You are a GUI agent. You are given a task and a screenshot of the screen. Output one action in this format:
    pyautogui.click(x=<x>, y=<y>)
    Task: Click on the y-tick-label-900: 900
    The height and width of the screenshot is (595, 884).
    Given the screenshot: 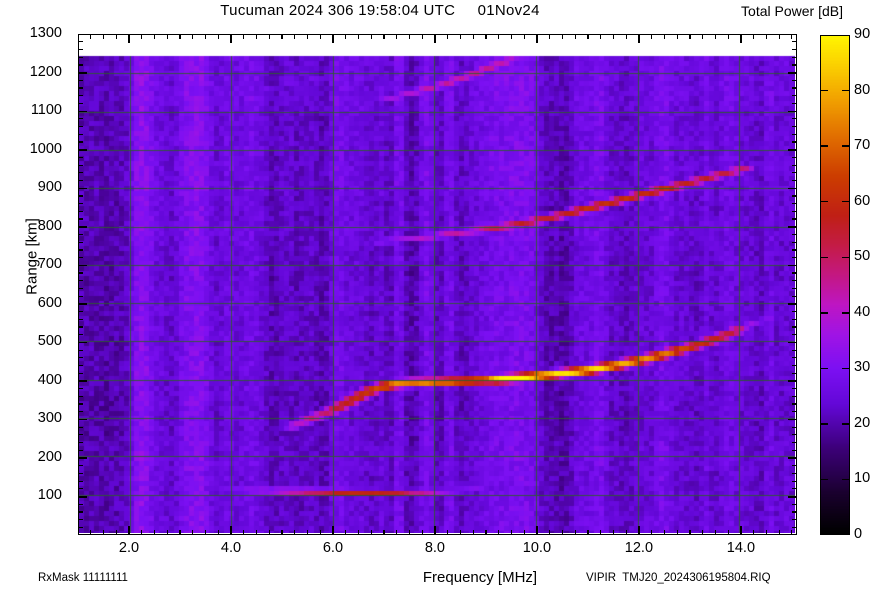 What is the action you would take?
    pyautogui.click(x=49, y=187)
    